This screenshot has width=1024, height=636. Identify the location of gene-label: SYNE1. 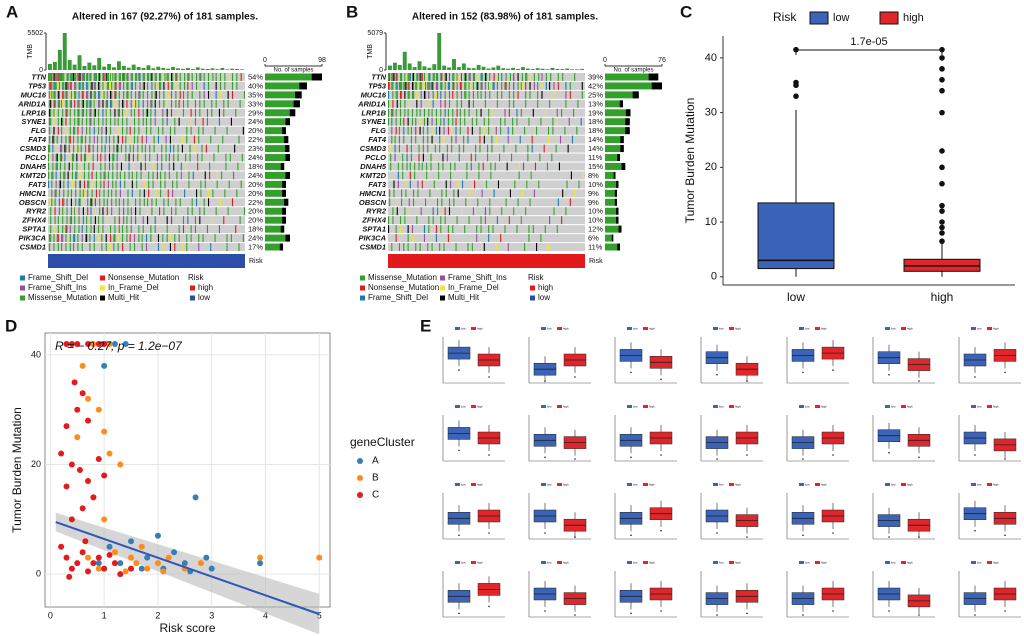
(33, 121).